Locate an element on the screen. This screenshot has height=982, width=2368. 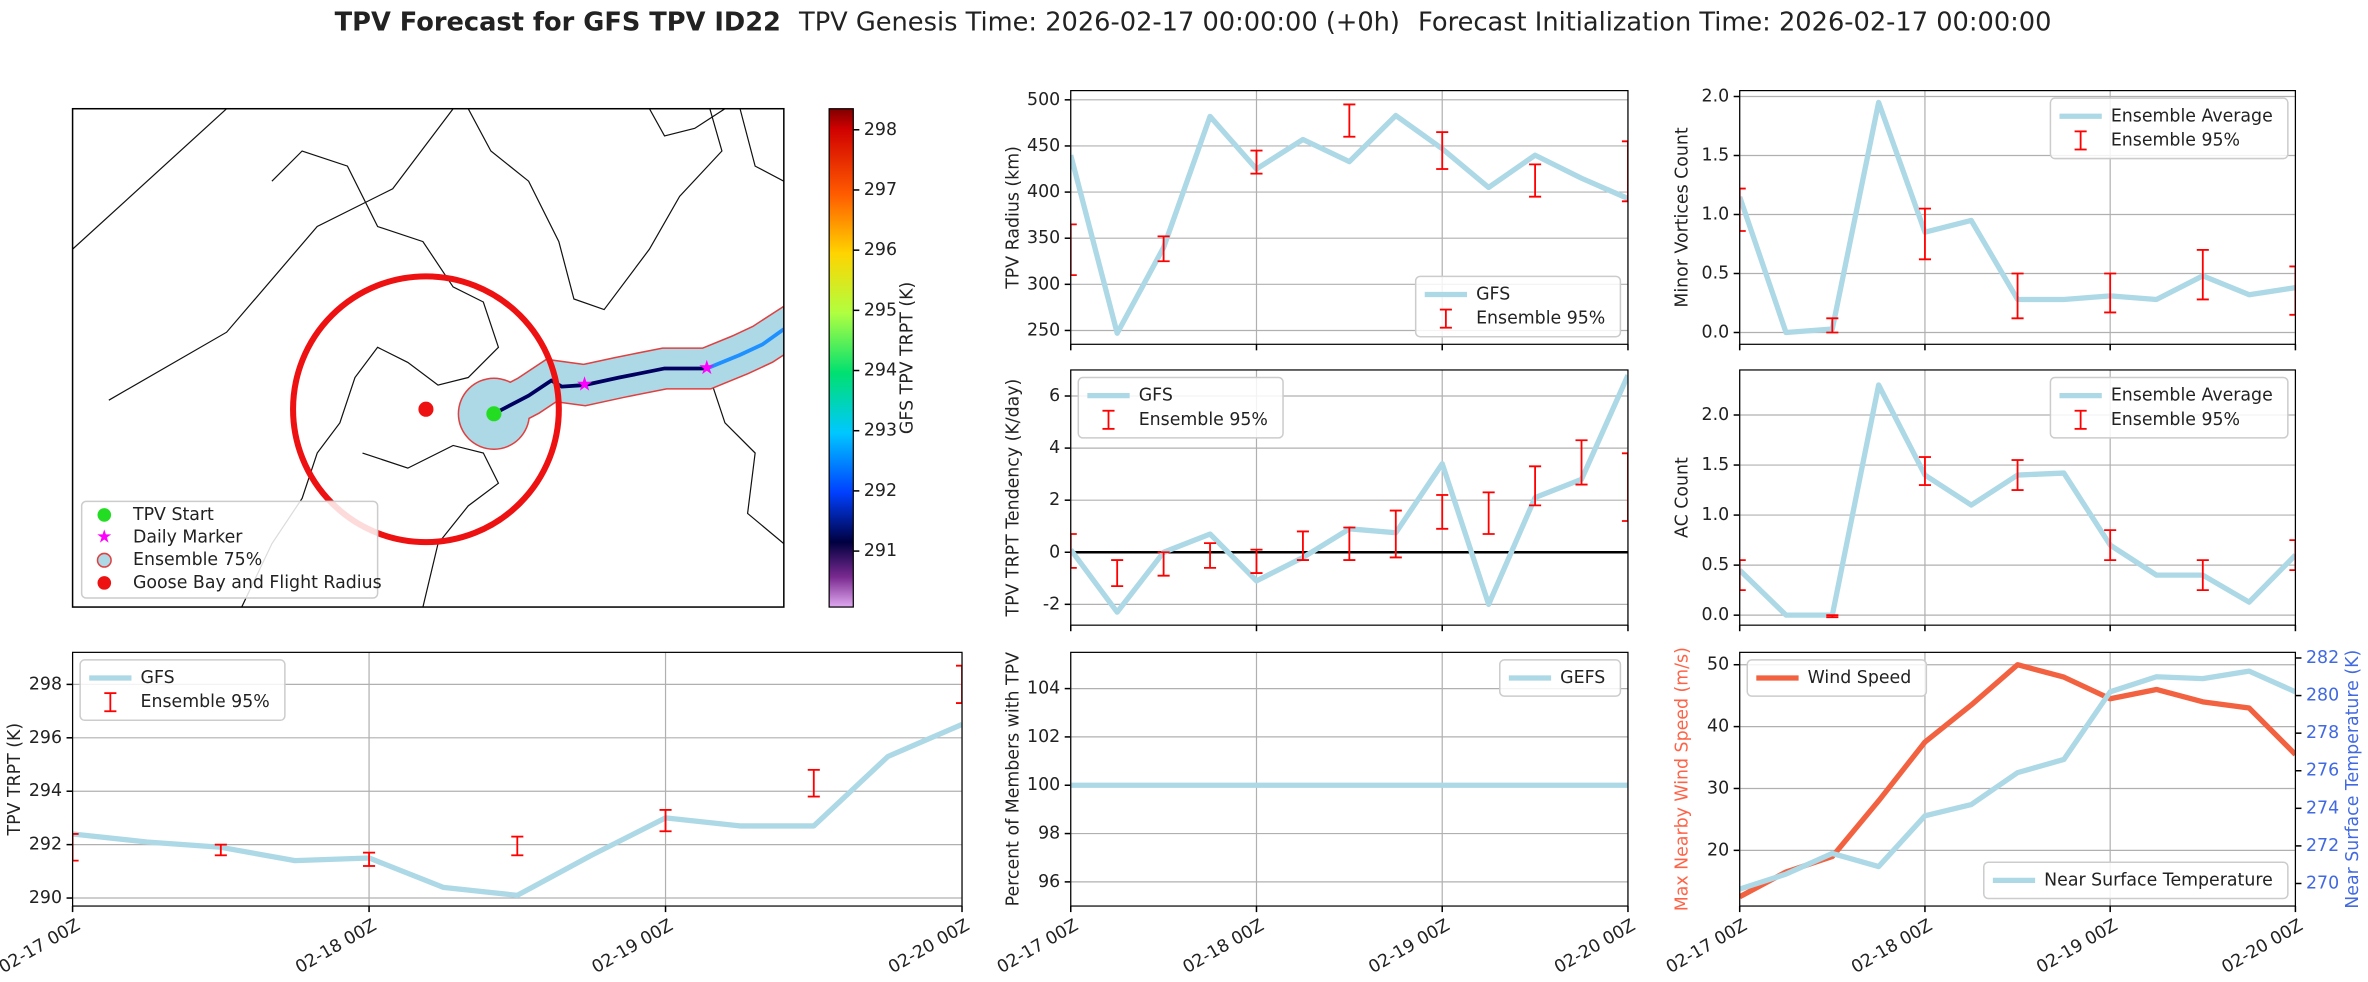
y-tick-label: 350 is located at coordinates (1043, 238).